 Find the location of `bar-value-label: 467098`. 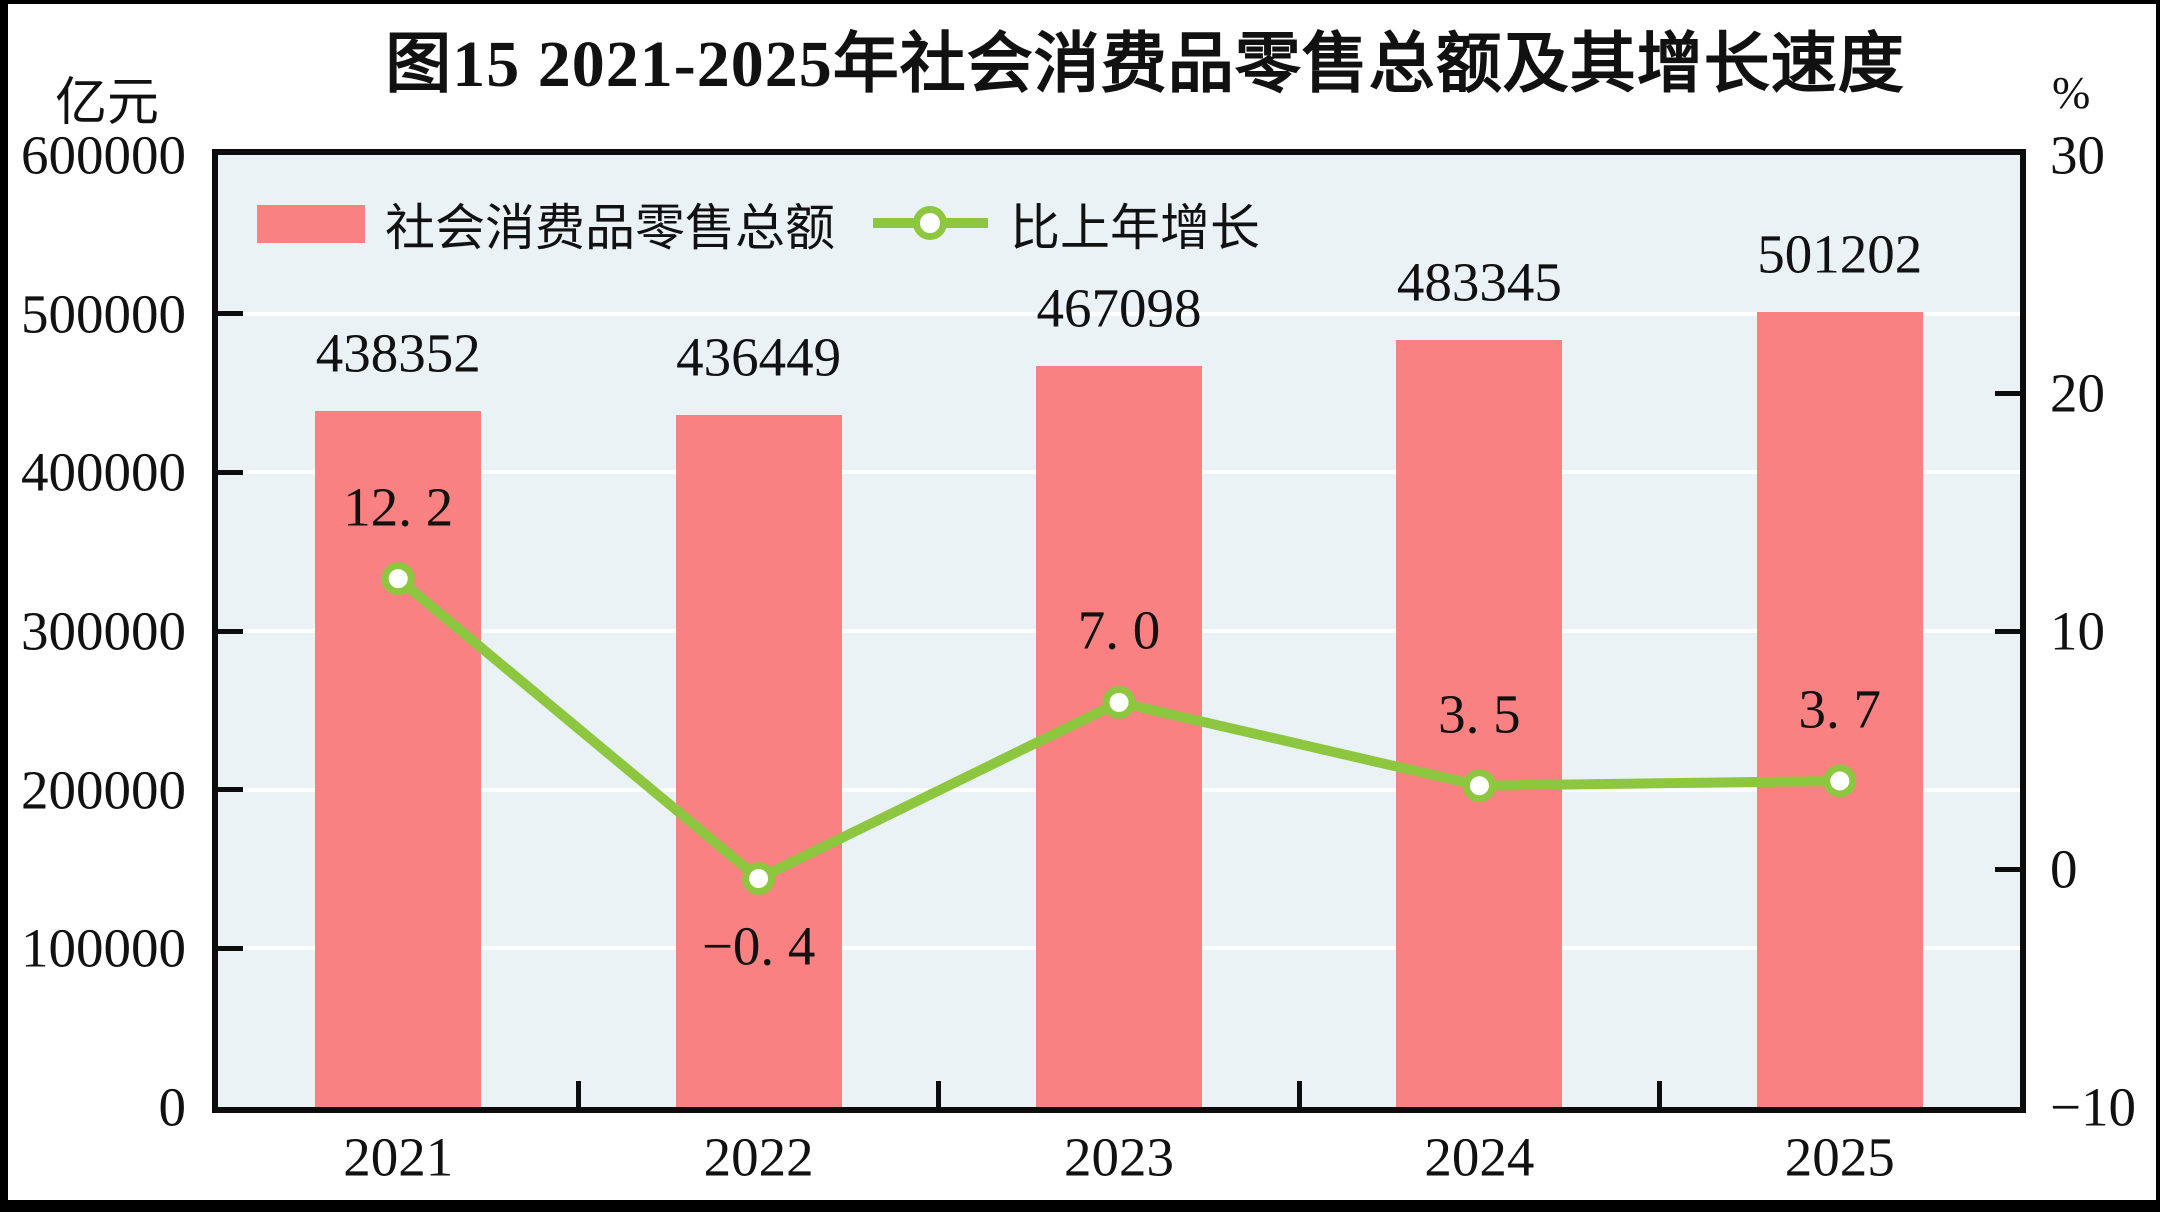

bar-value-label: 467098 is located at coordinates (1119, 308).